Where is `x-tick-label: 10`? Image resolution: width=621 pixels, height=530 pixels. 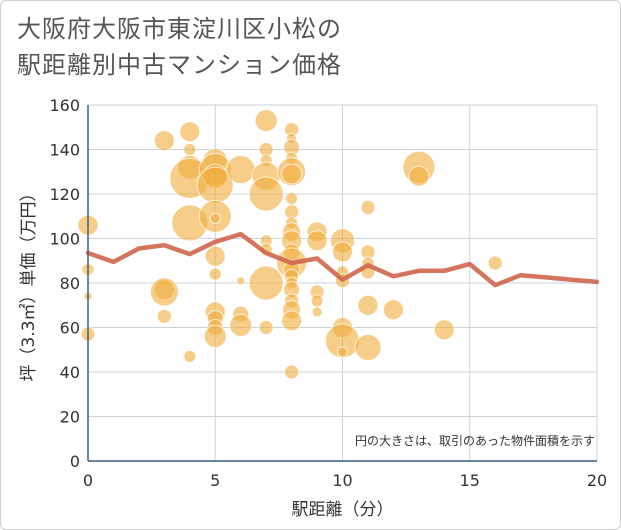 x-tick-label: 10 is located at coordinates (342, 480).